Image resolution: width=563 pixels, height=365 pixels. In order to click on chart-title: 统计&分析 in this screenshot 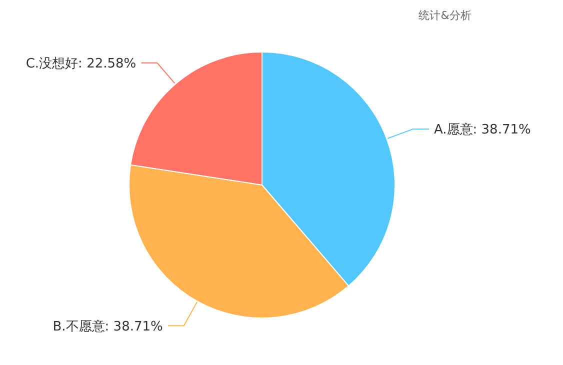, I will do `click(445, 15)`.